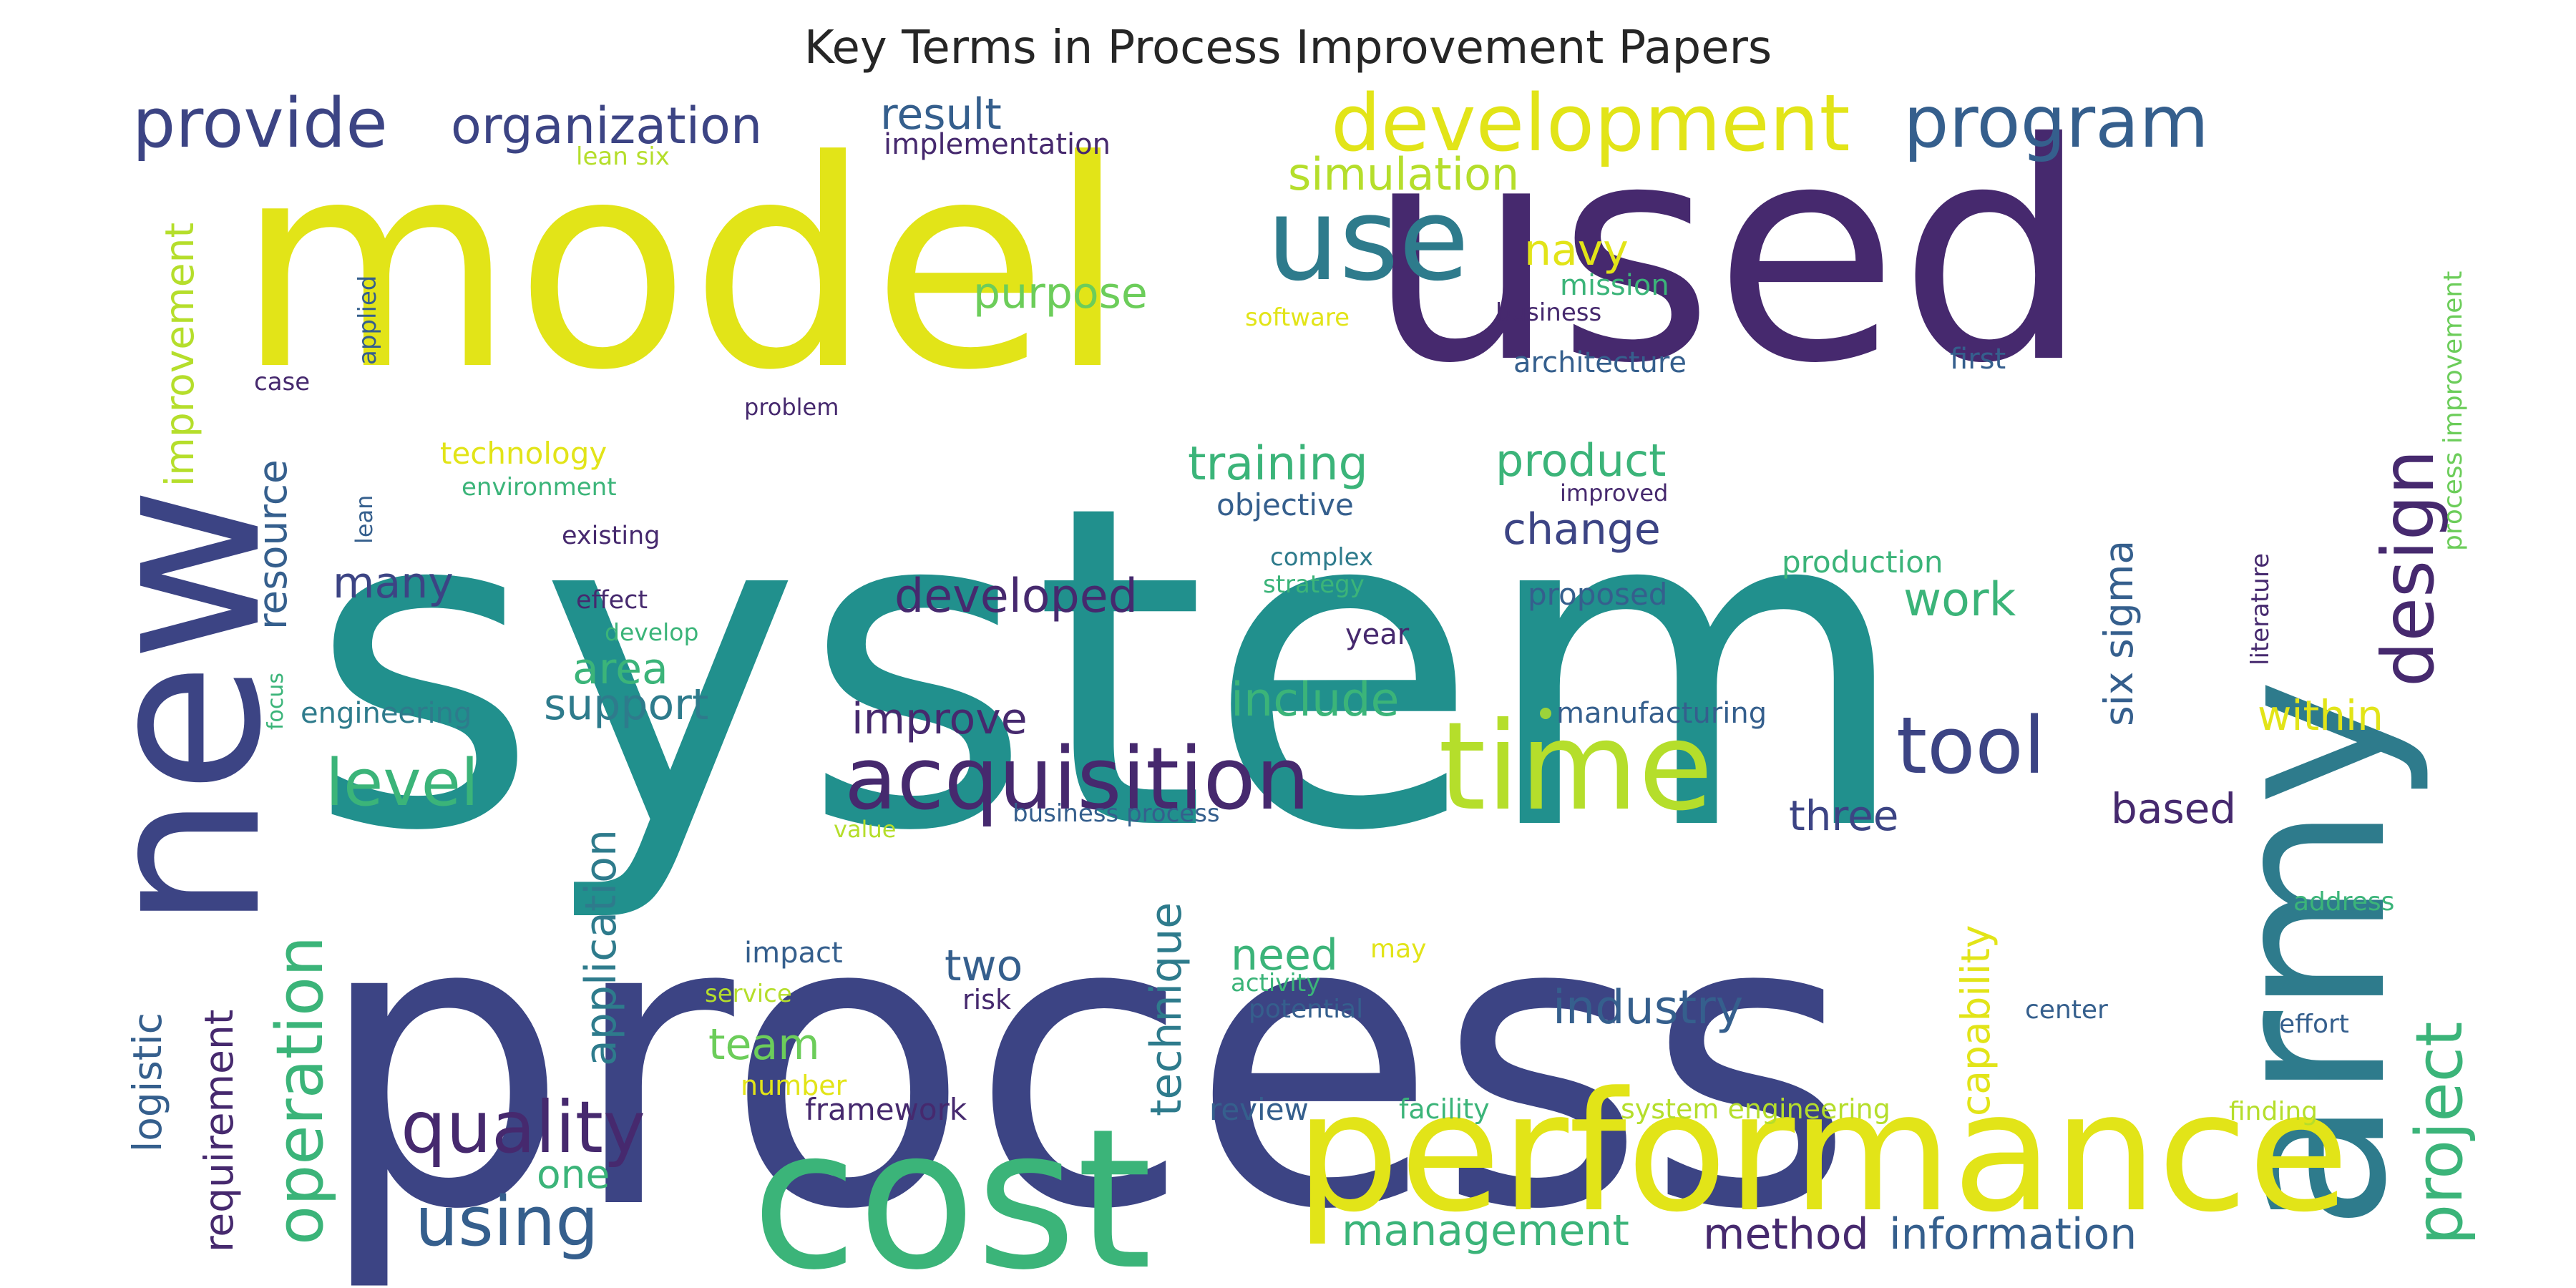 This screenshot has height=1288, width=2576. Describe the element at coordinates (1077, 779) in the screenshot. I see `word-acquisition: acquisition` at that location.